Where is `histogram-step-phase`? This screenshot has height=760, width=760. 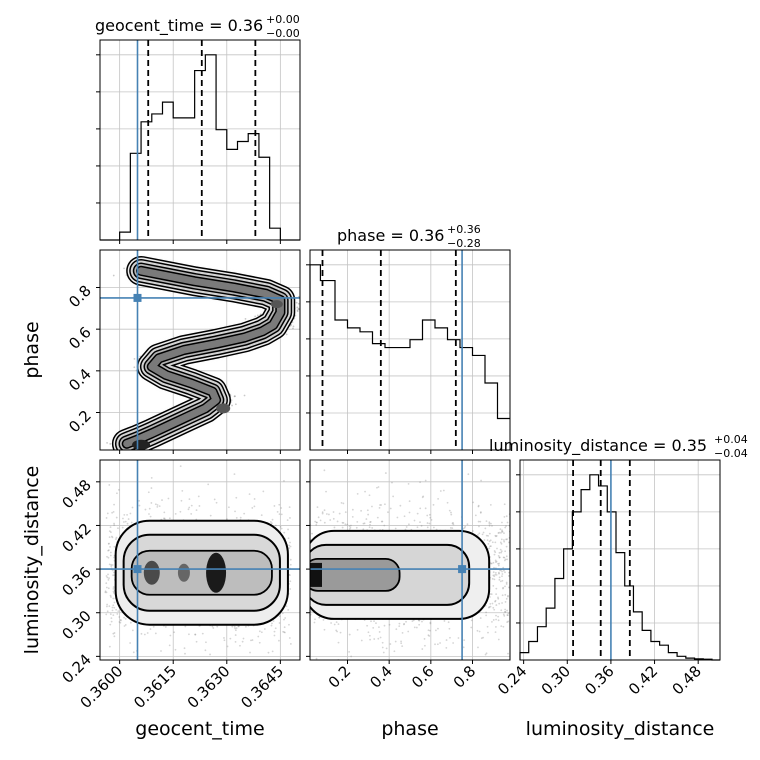
histogram-step-phase is located at coordinates (409, 357).